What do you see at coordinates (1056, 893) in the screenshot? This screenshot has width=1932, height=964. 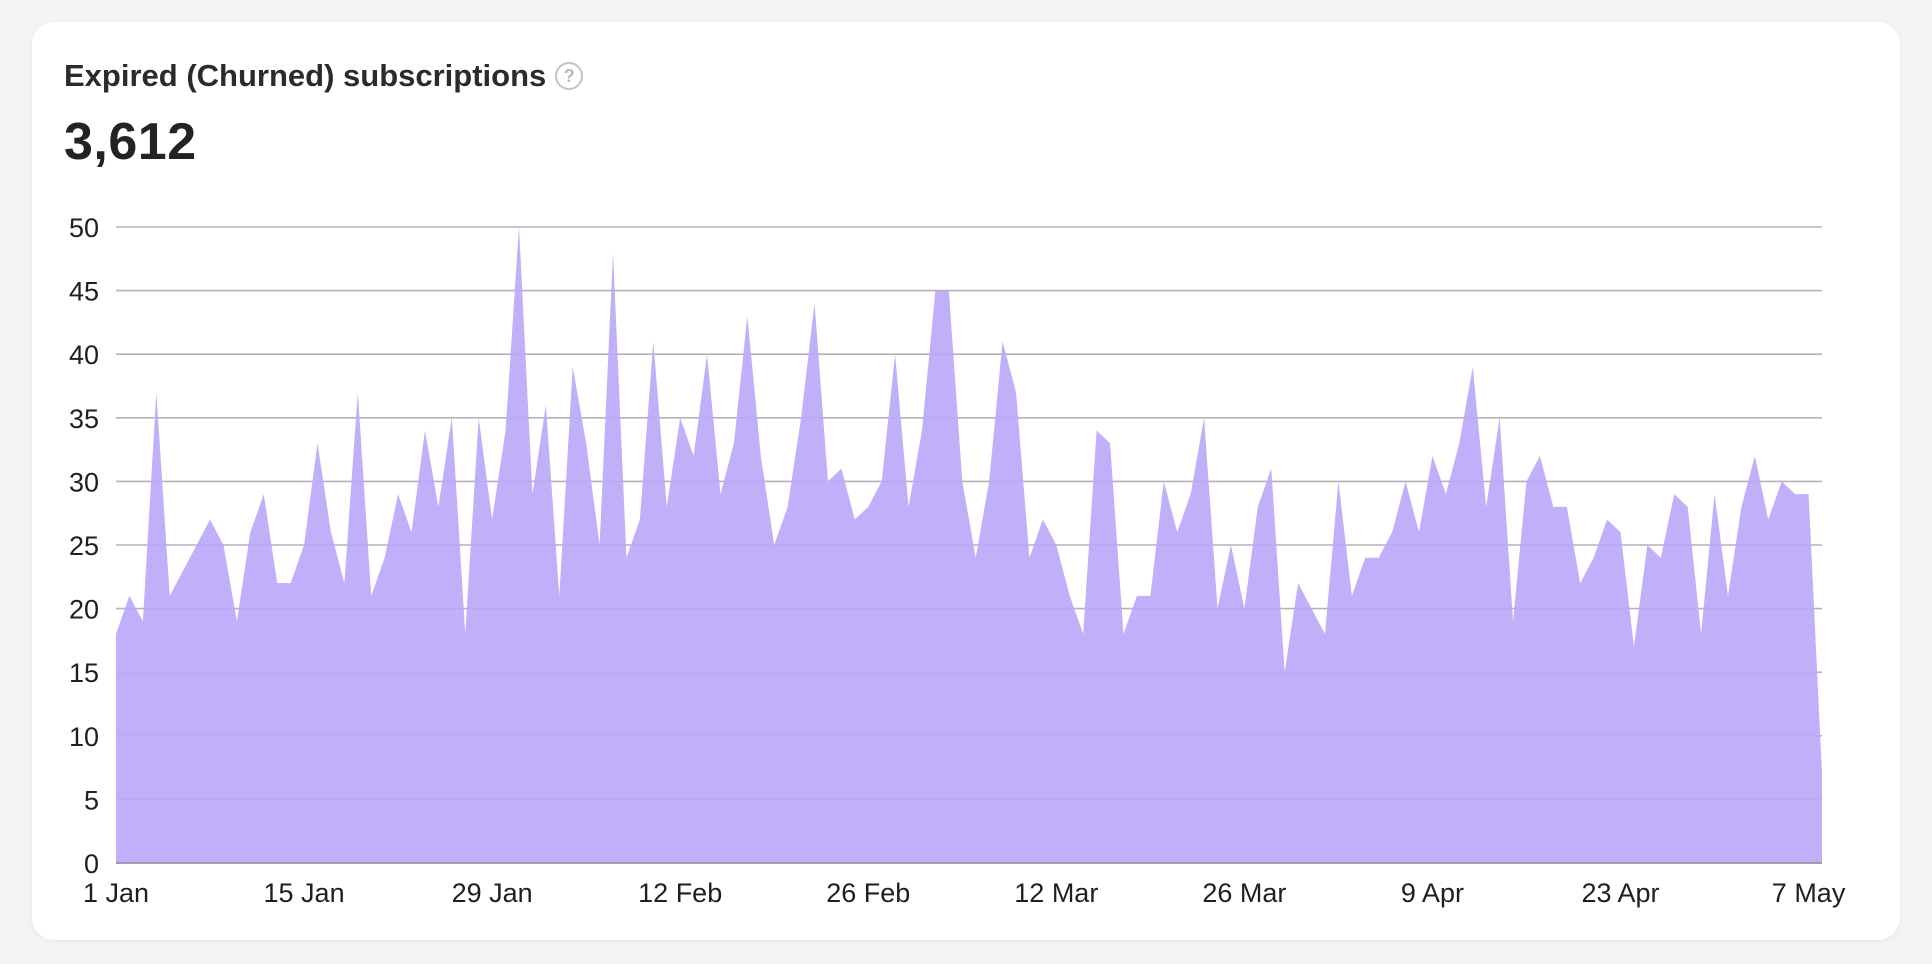 I see `x-tick-label: 12 Mar` at bounding box center [1056, 893].